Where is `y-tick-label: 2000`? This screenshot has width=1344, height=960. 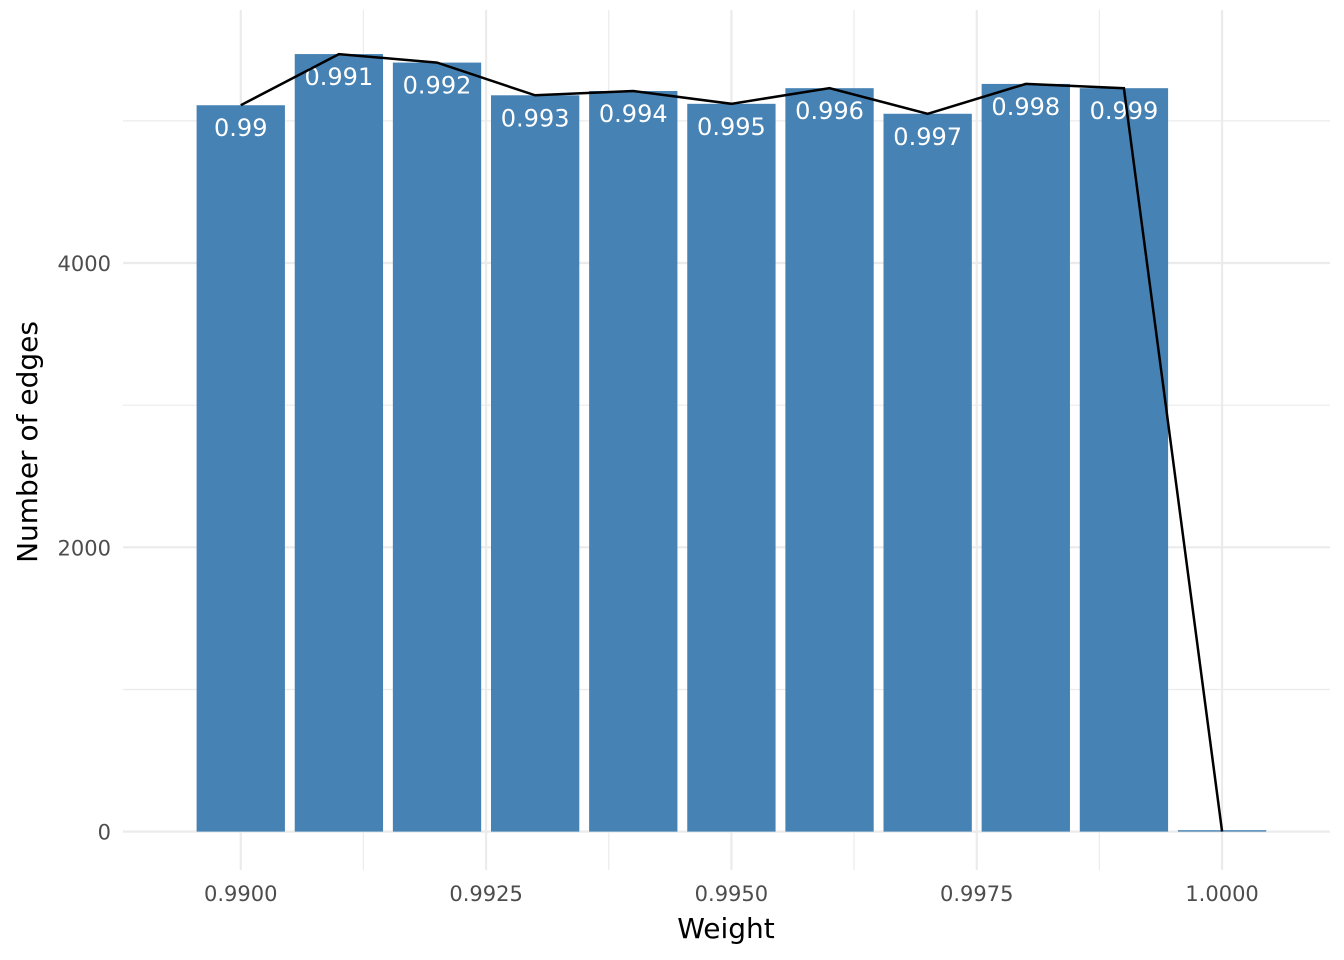 y-tick-label: 2000 is located at coordinates (84, 548).